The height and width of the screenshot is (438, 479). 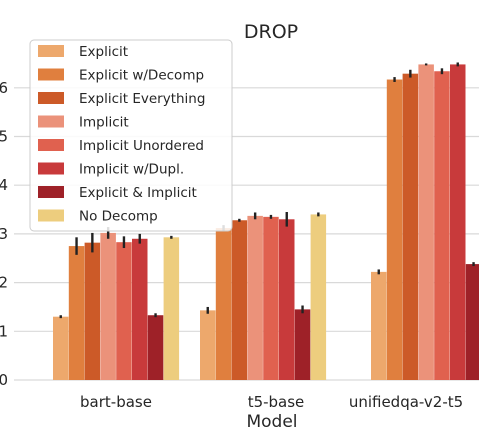 What do you see at coordinates (116, 402) in the screenshot?
I see `x-tick-label: bart-base` at bounding box center [116, 402].